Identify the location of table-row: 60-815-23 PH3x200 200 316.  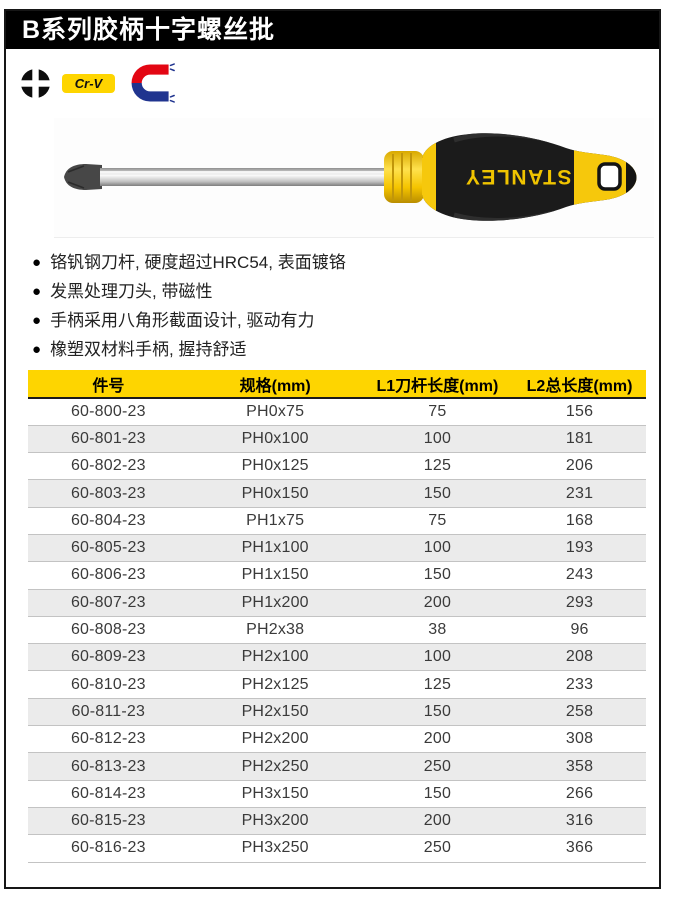
(337, 821).